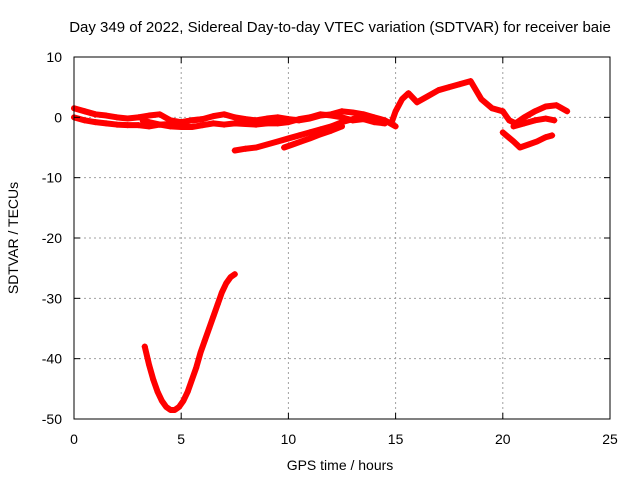 The height and width of the screenshot is (480, 640). I want to click on y-axis-label: SDTVAR / TECUs, so click(13, 238).